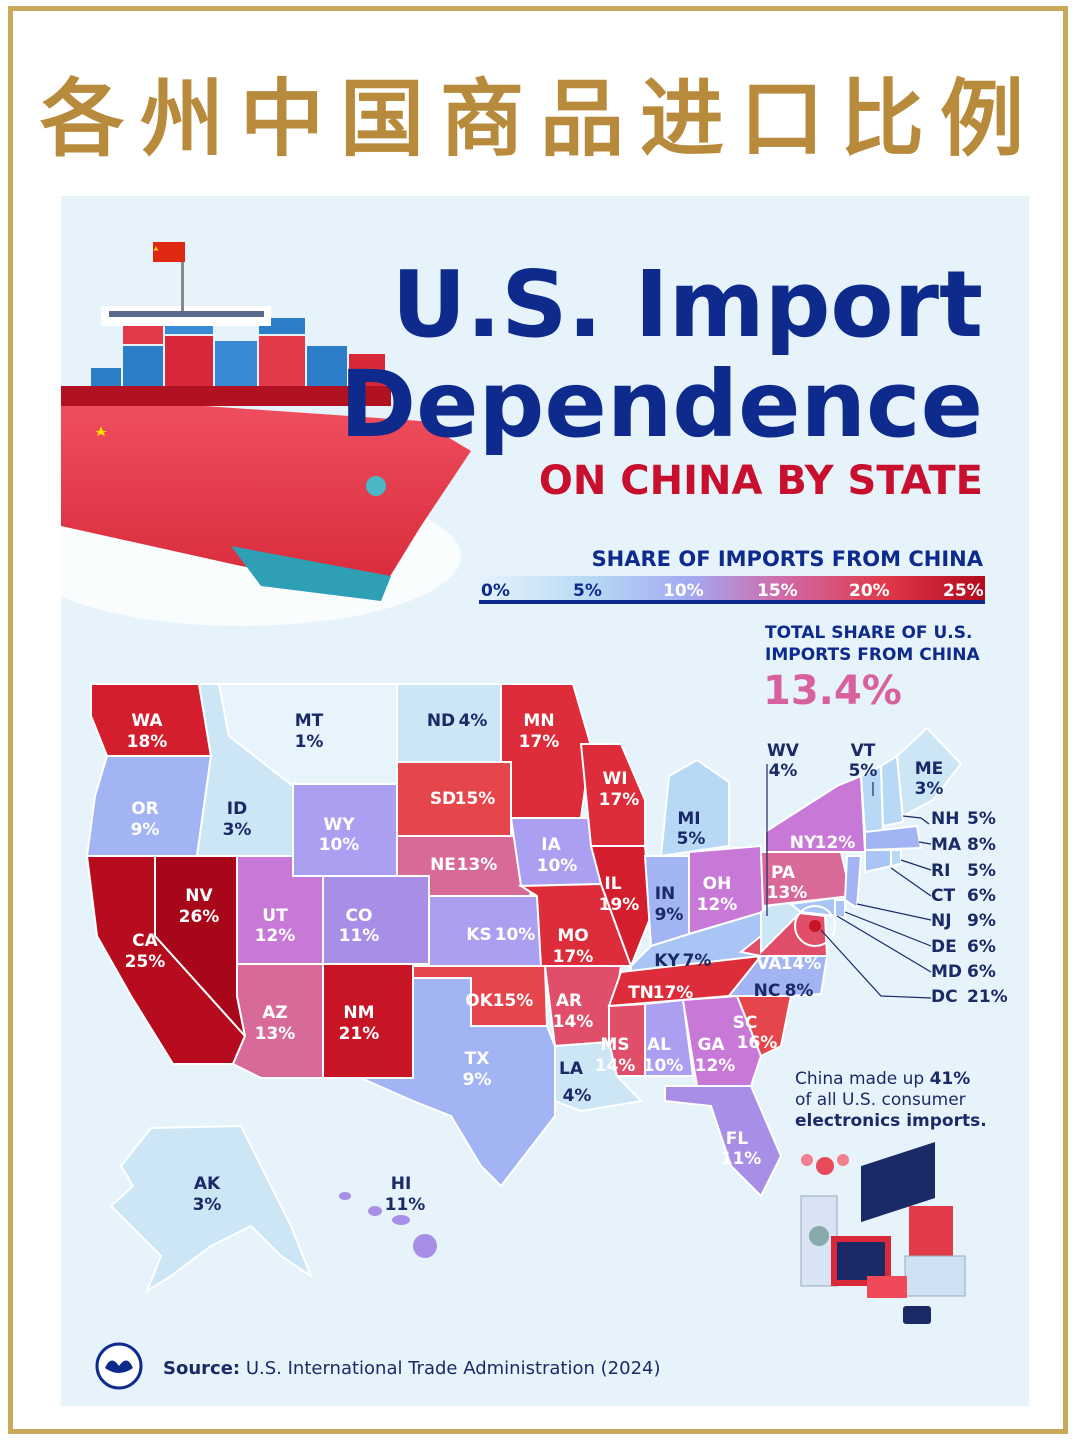  Describe the element at coordinates (783, 771) in the screenshot. I see `label-WV-pct: 4%` at that location.